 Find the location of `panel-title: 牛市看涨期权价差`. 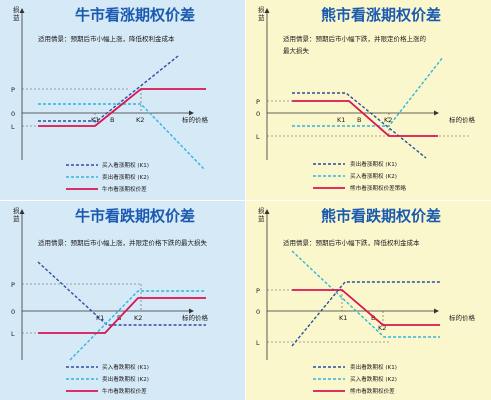

panel-title: 牛市看涨期权价差 is located at coordinates (135, 15).